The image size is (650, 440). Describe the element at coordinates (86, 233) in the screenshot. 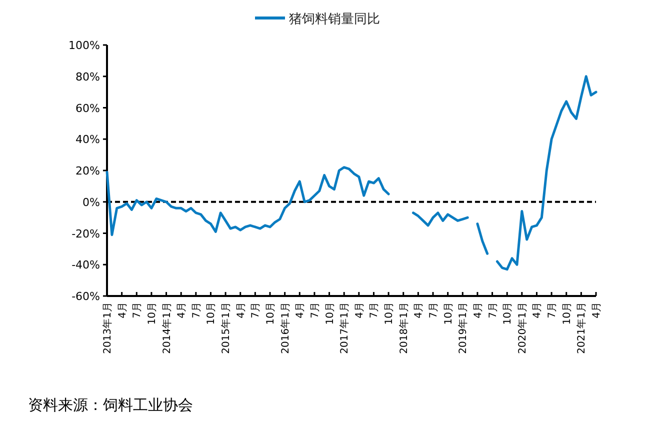

I see `y-tick-label: -20%` at that location.